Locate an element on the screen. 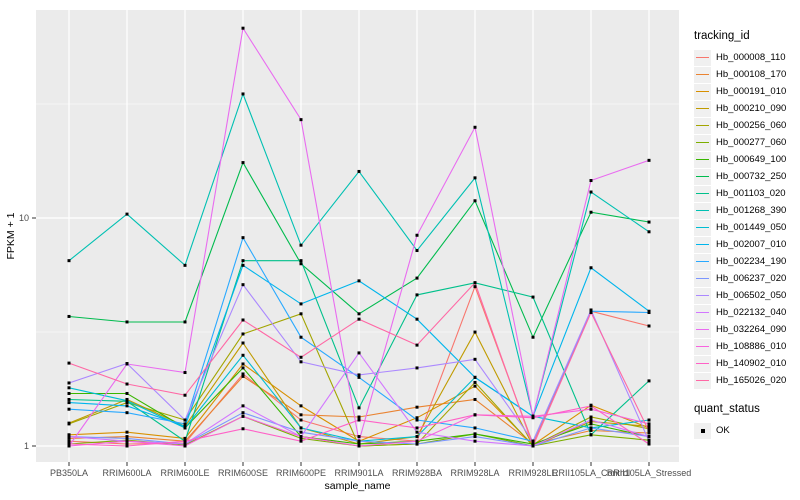 Image resolution: width=800 pixels, height=500 pixels. legend-item-label: Hb_000108_170 is located at coordinates (751, 74).